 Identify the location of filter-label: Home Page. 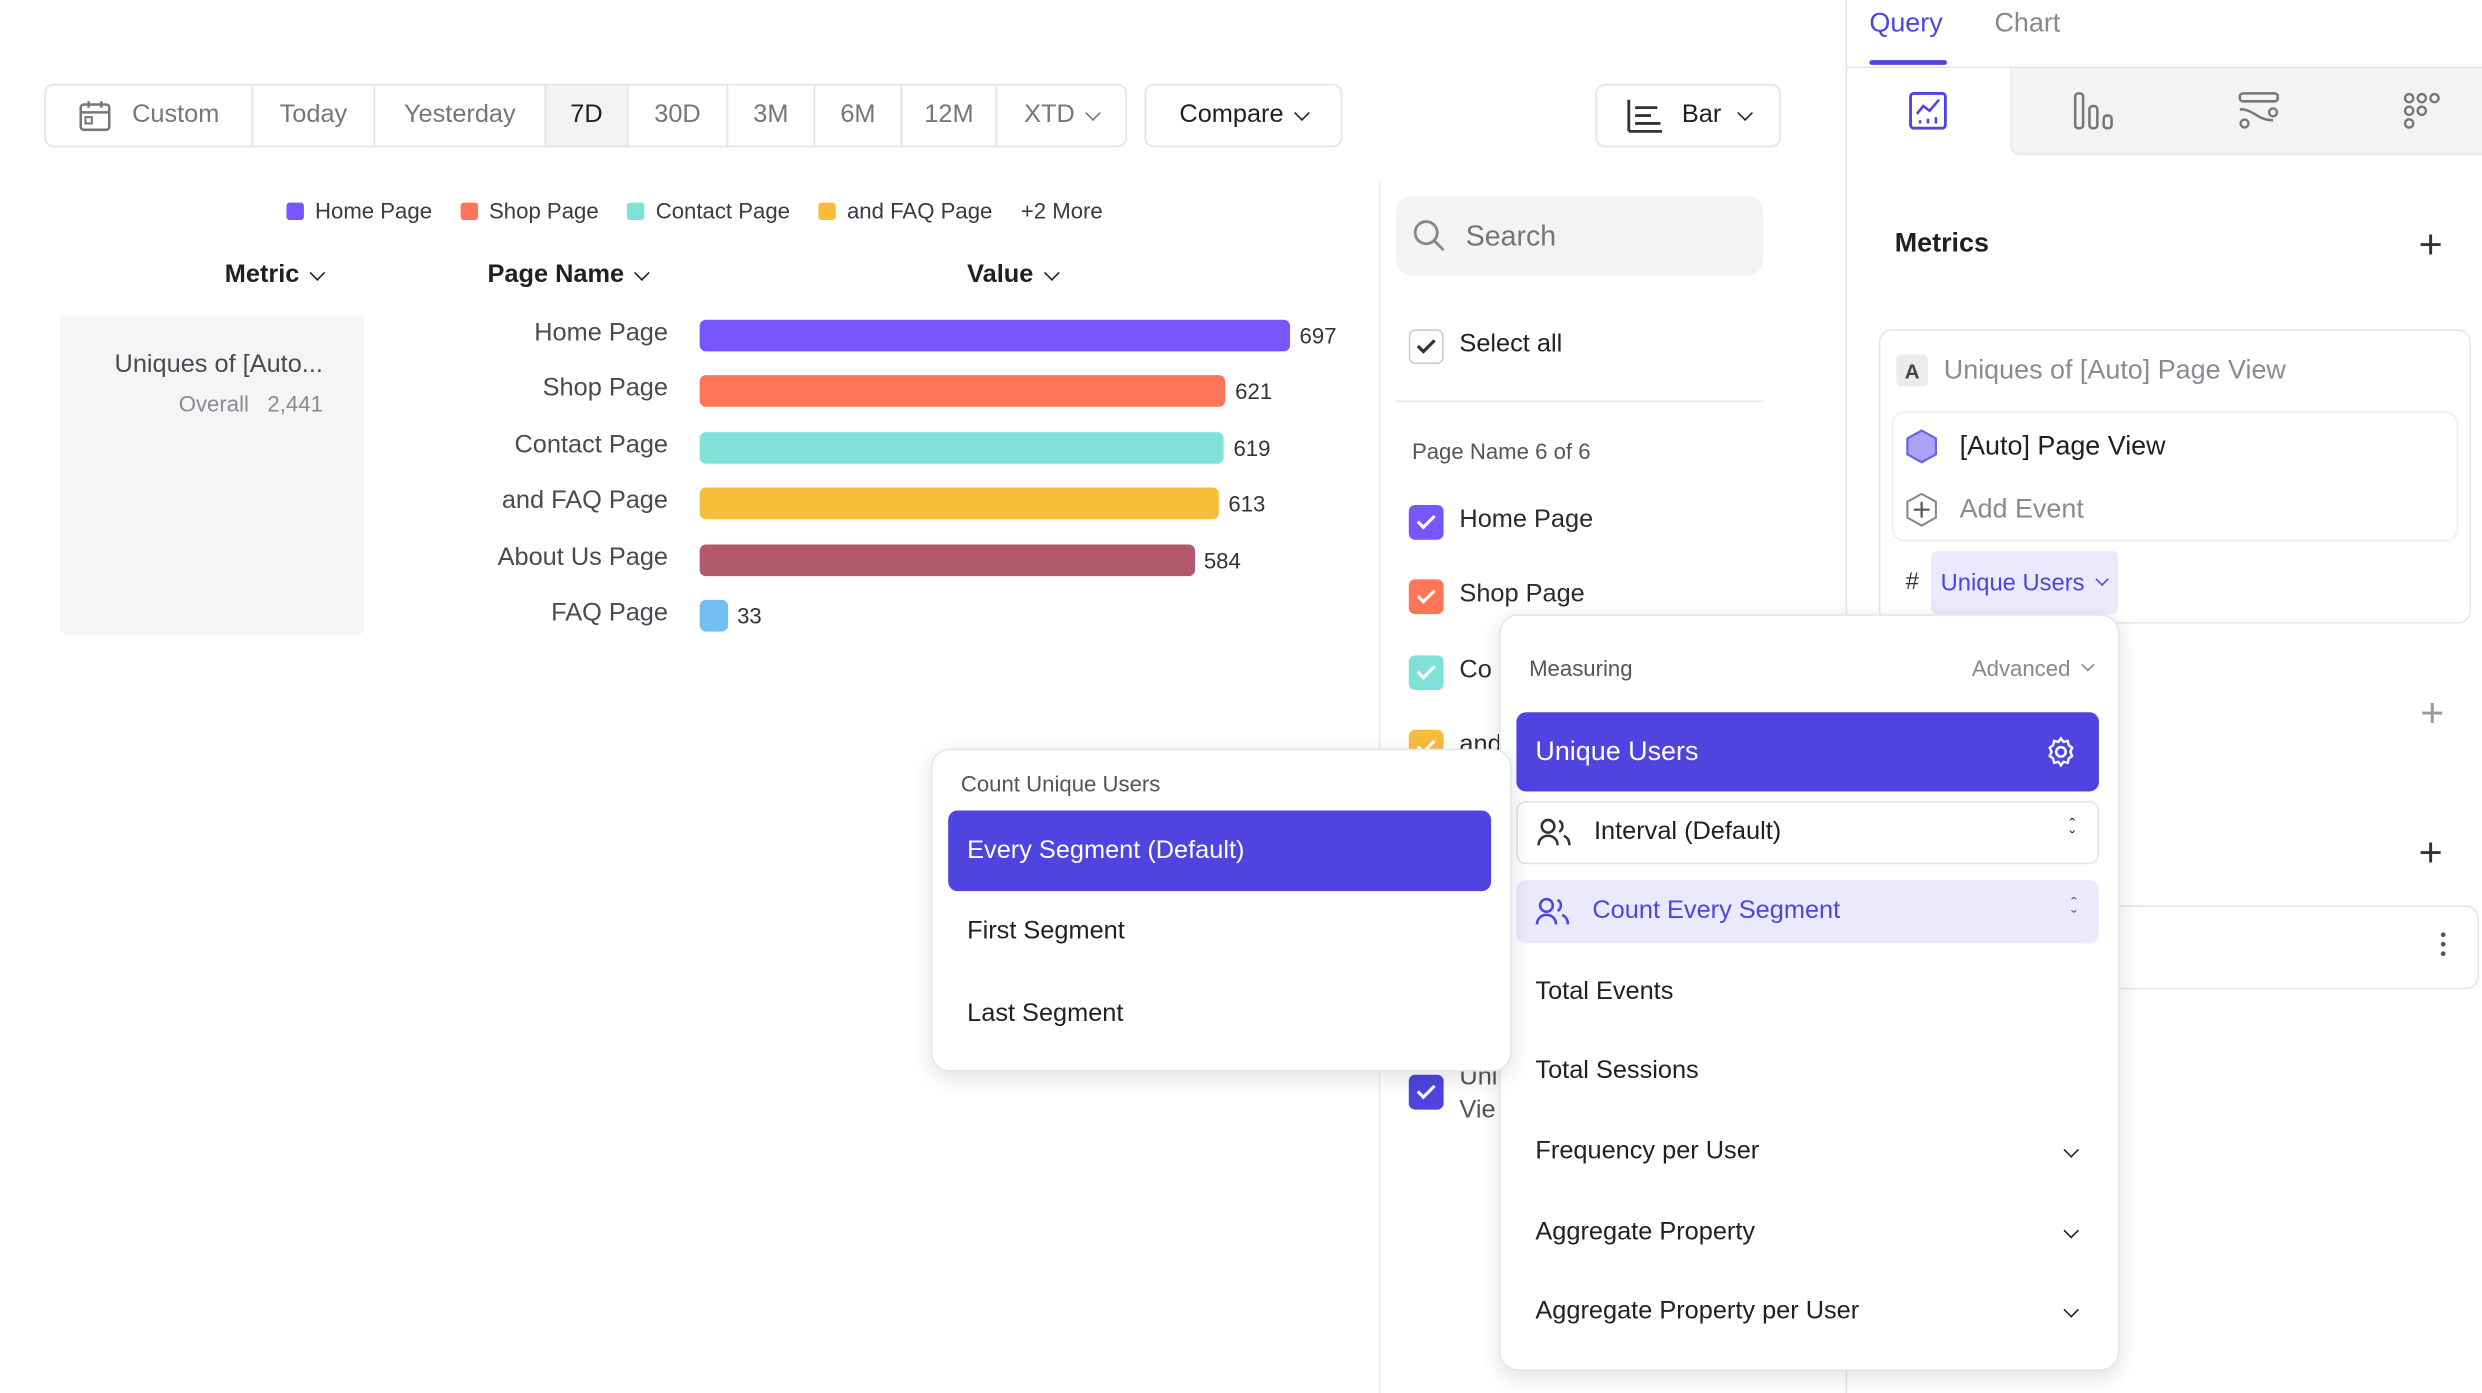
(1526, 520).